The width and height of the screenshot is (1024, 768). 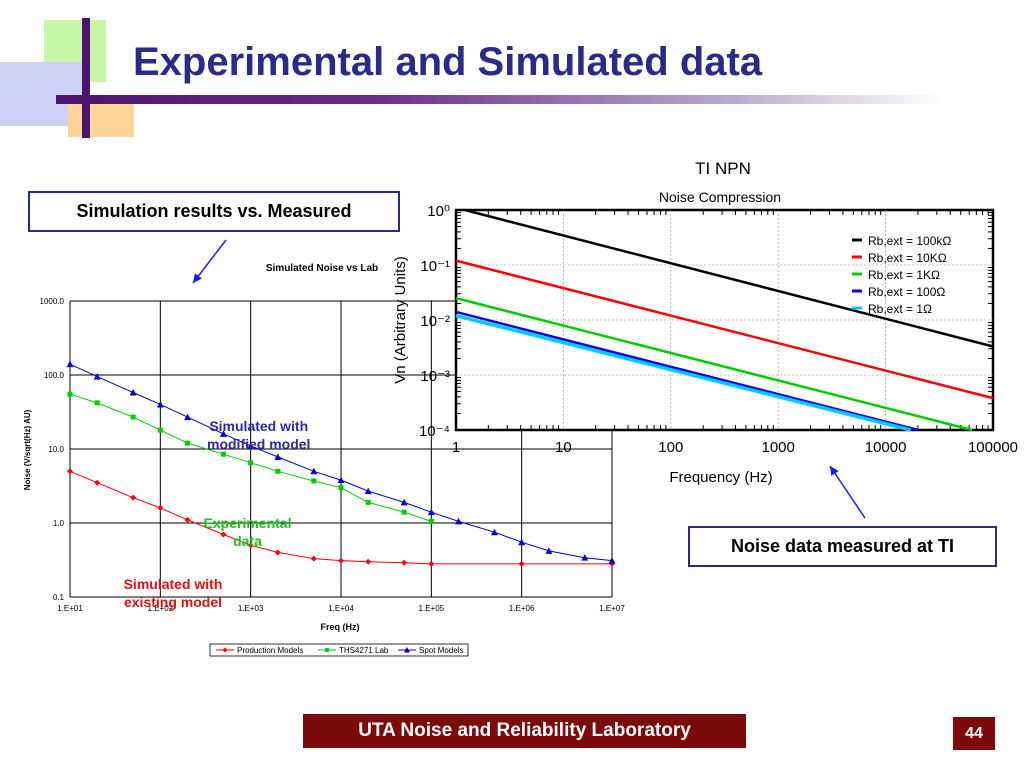 I want to click on chart1-x-tick-label: 1.E+05, so click(x=432, y=608).